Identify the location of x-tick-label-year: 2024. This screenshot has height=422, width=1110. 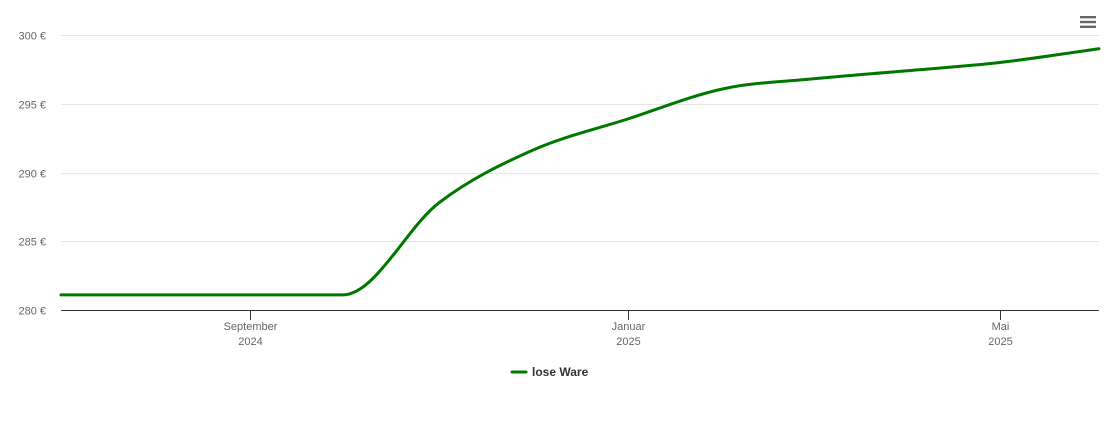
(250, 342).